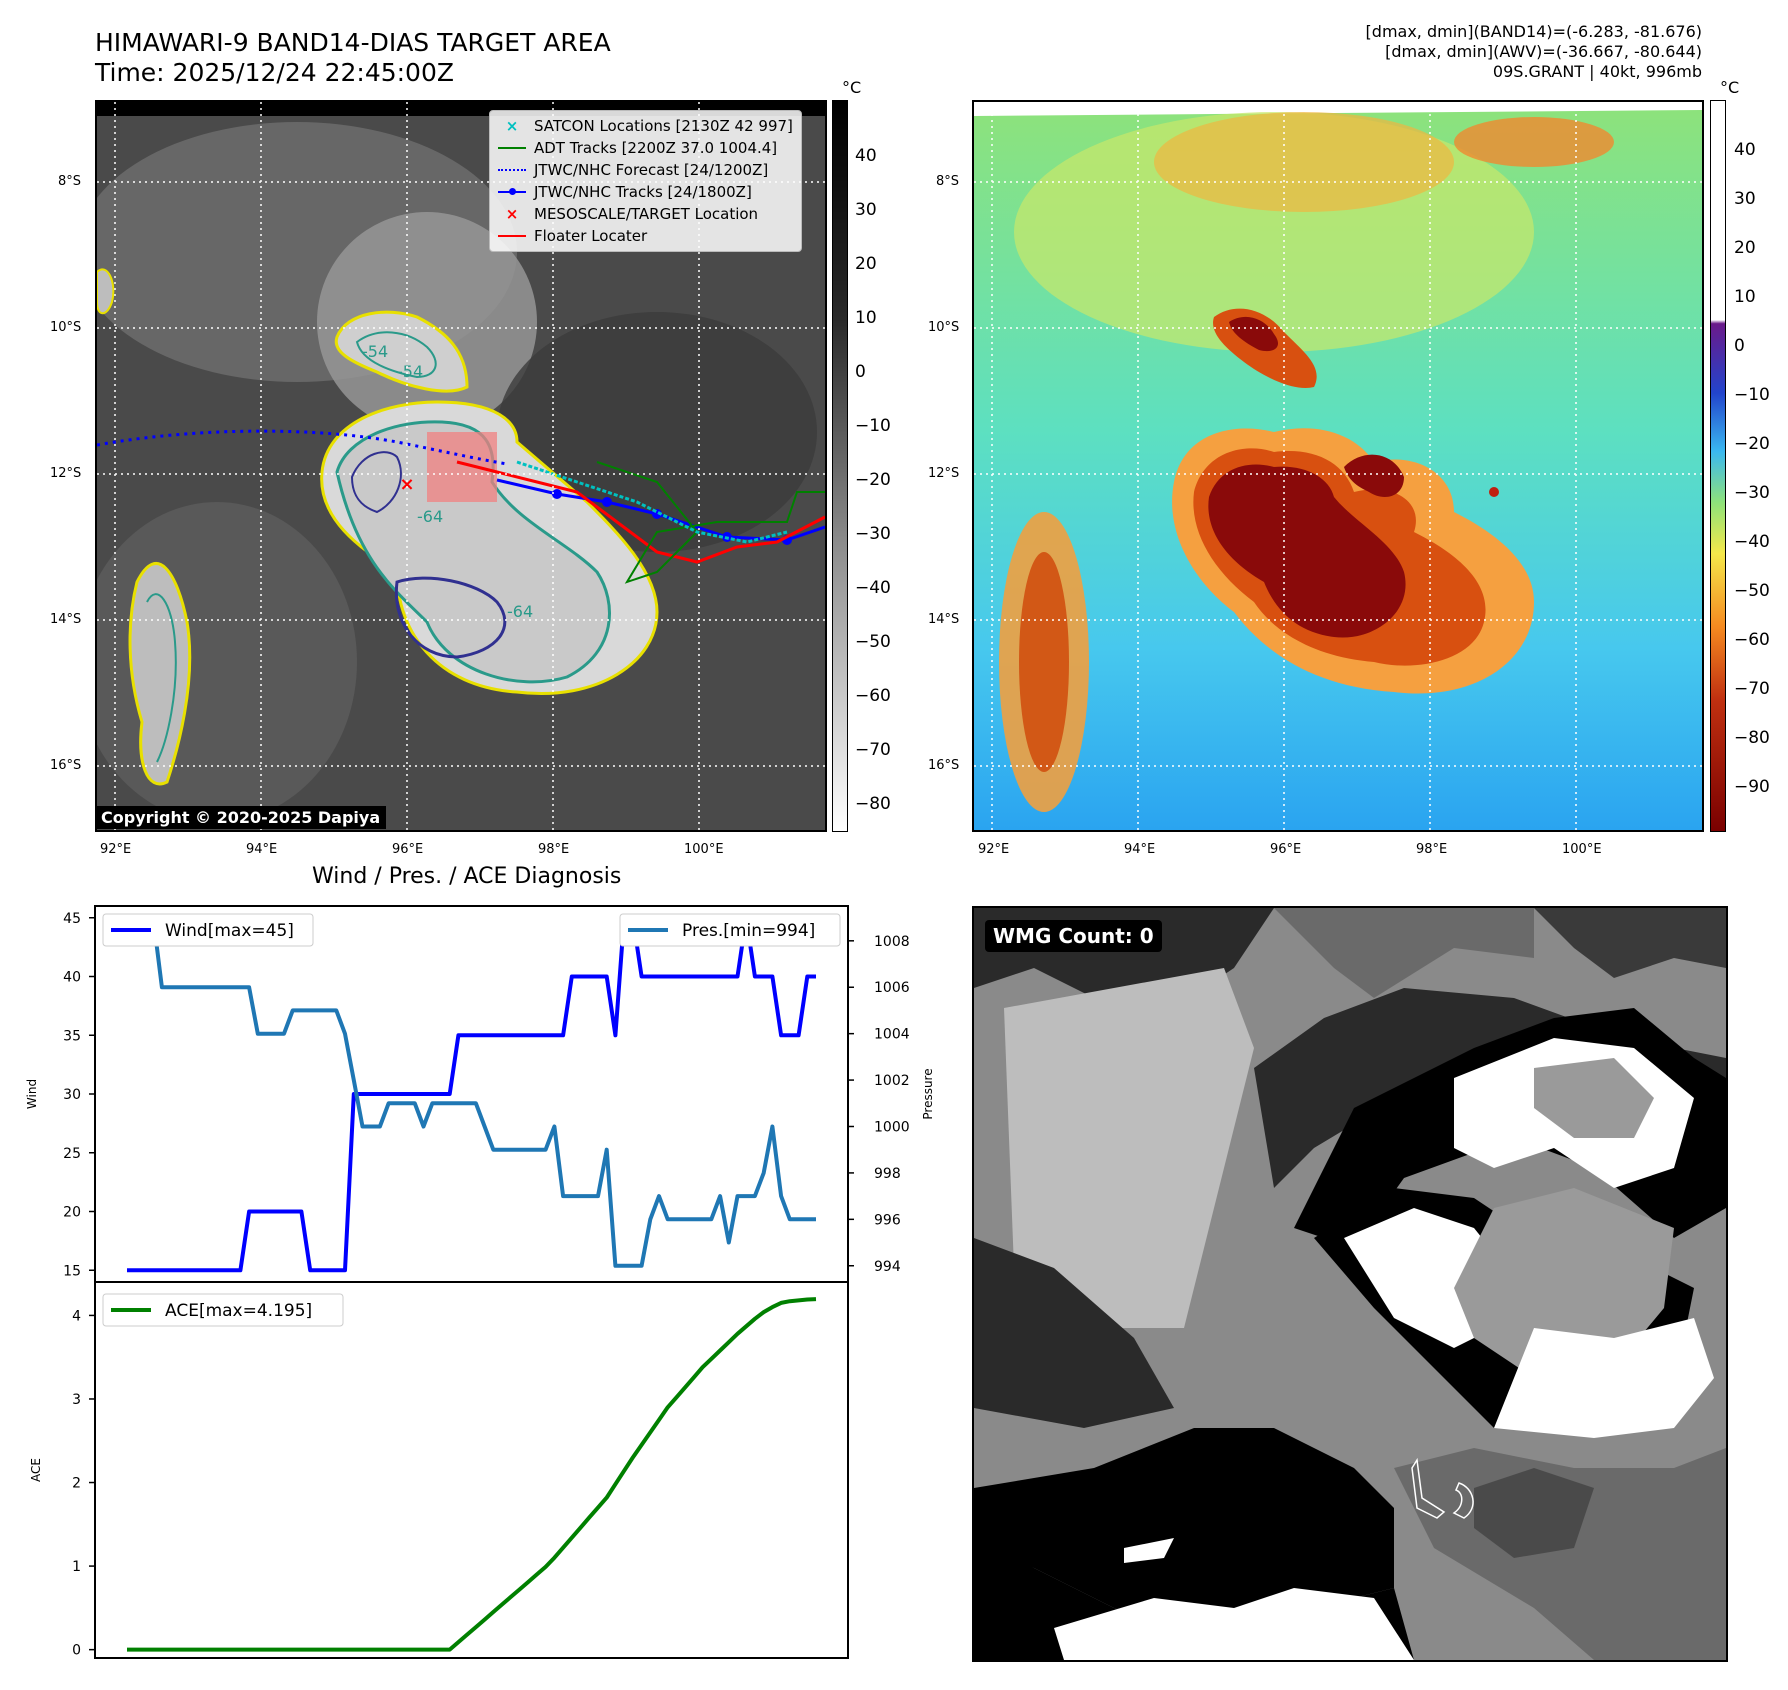 This screenshot has height=1690, width=1788. I want to click on wmg-white-core-south, so click(1604, 1378).